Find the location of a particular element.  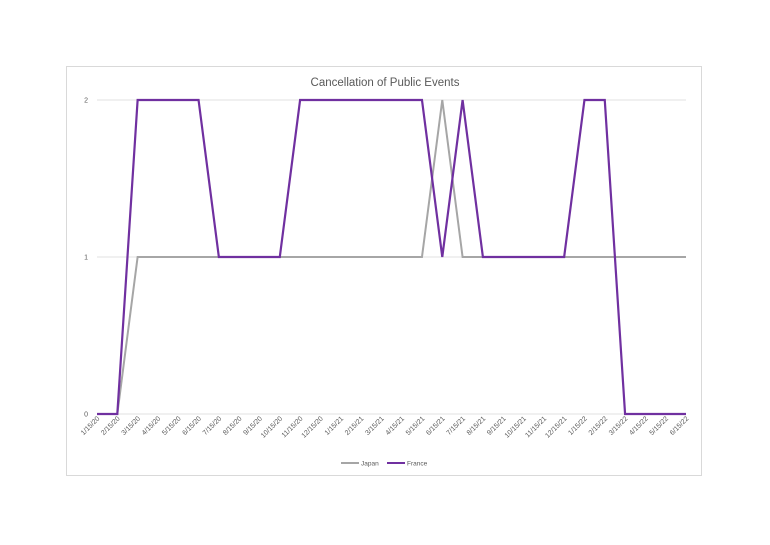

x-tick-label: 3/15/20 is located at coordinates (132, 426).